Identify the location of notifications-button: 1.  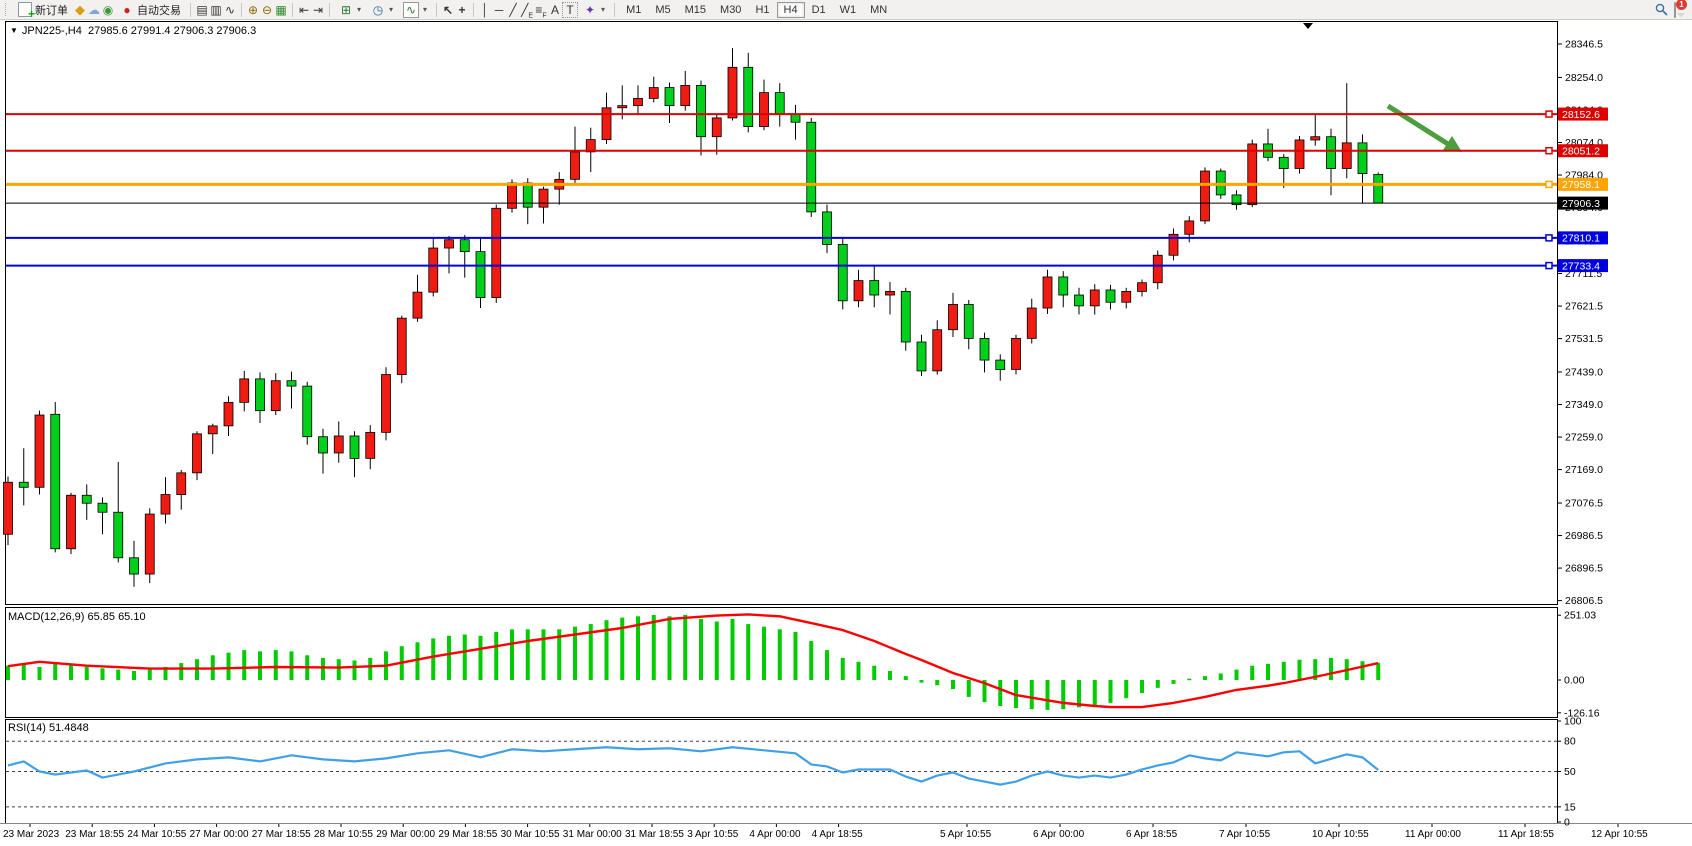
(1677, 9).